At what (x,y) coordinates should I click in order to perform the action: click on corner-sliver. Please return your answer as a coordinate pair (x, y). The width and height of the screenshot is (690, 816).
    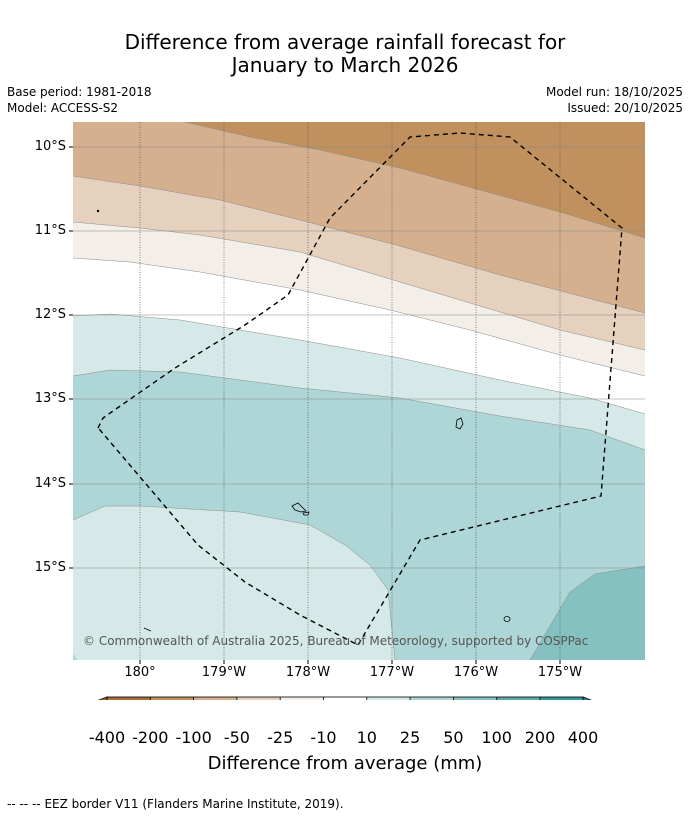
    Looking at the image, I should click on (75, 657).